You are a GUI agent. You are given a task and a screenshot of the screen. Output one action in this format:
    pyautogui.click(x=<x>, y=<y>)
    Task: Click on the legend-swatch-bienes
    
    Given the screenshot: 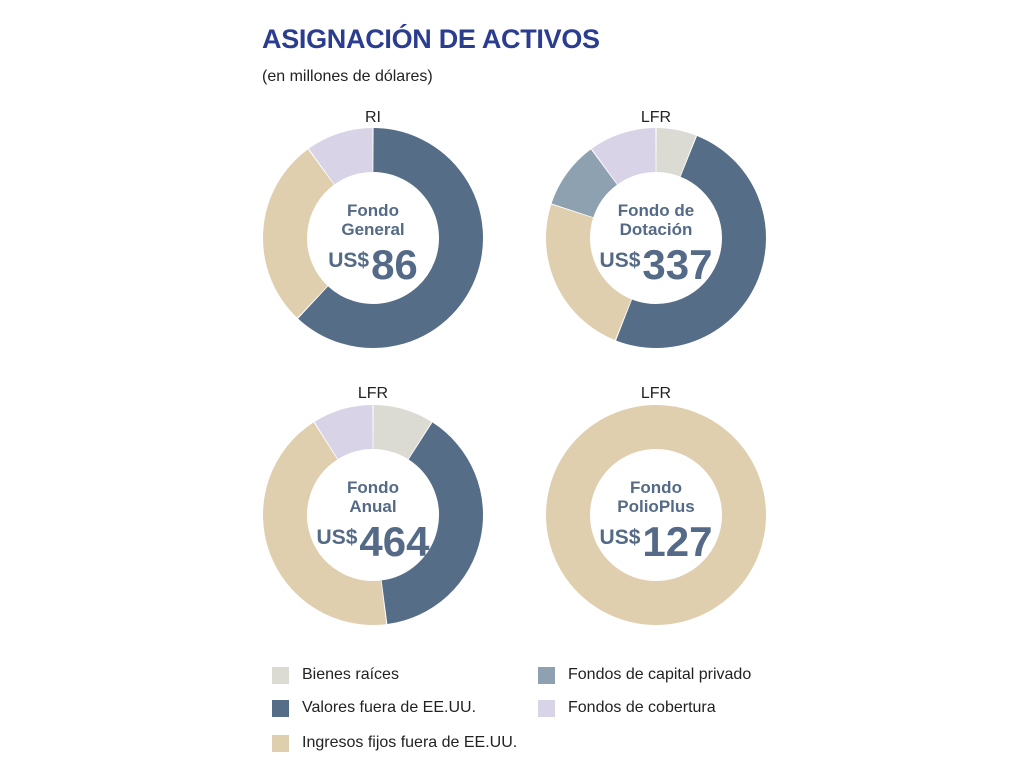 What is the action you would take?
    pyautogui.click(x=280, y=675)
    